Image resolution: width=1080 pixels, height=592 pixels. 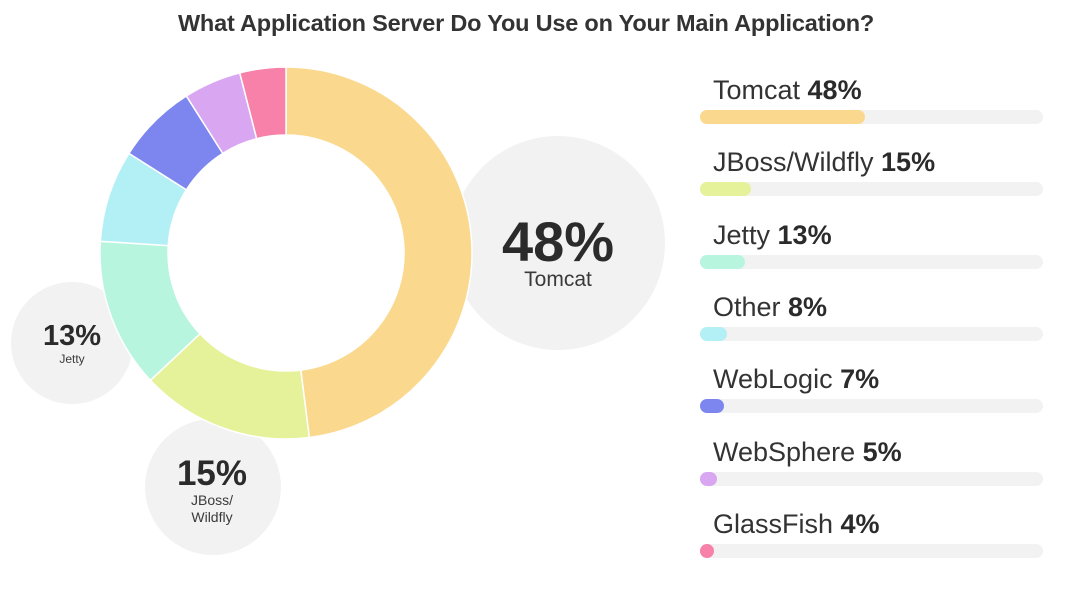 What do you see at coordinates (72, 336) in the screenshot?
I see `callout-jetty-value: 13%` at bounding box center [72, 336].